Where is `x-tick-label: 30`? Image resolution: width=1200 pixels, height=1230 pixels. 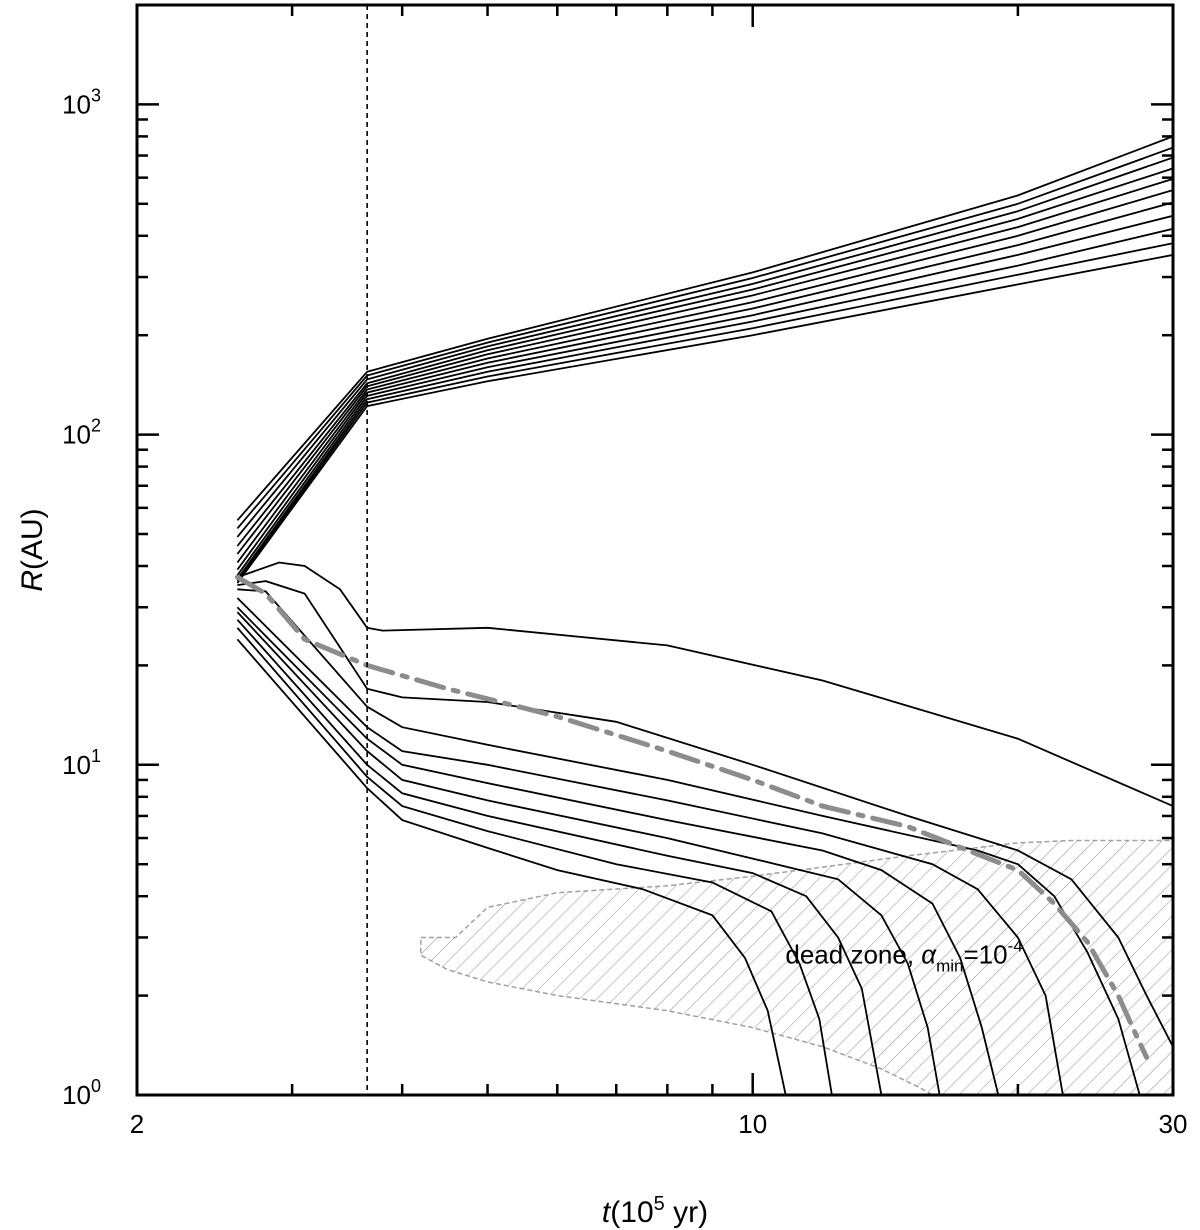 x-tick-label: 30 is located at coordinates (1173, 1124).